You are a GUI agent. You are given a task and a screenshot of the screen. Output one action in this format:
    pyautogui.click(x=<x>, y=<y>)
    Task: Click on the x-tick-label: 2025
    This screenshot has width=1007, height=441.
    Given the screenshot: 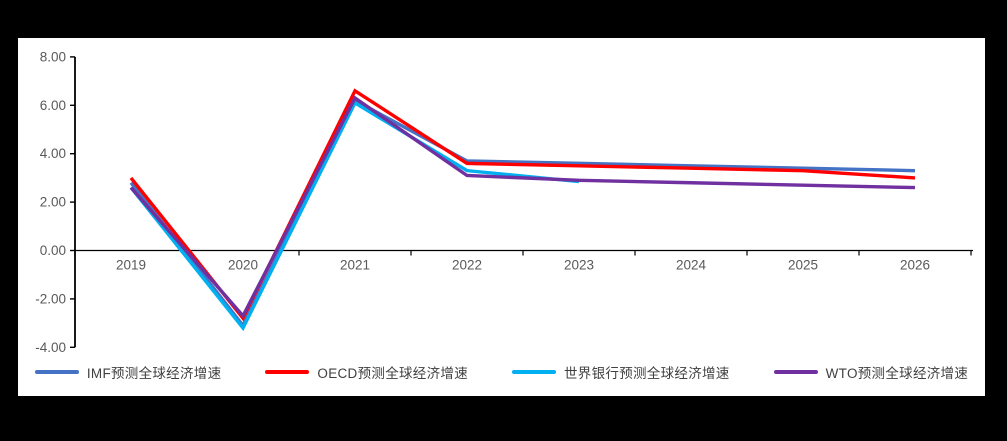 What is the action you would take?
    pyautogui.click(x=803, y=265)
    